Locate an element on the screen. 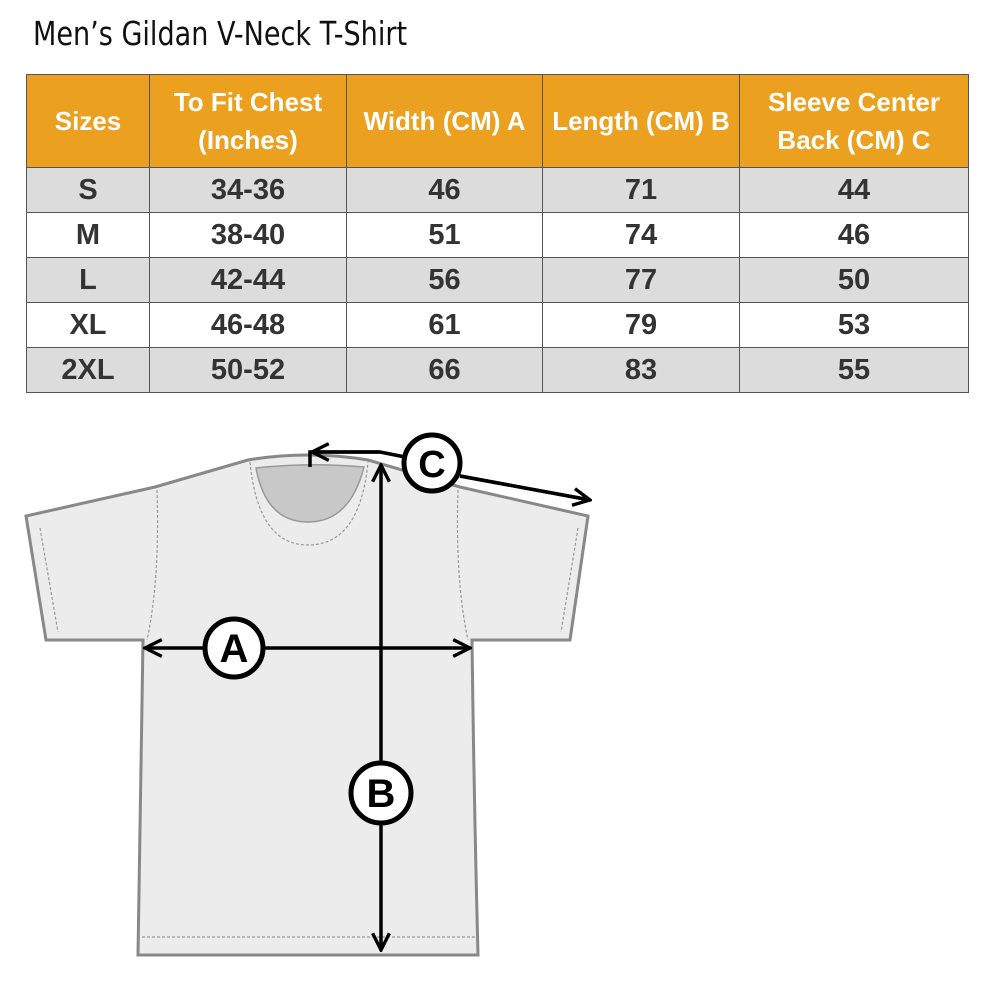 This screenshot has width=1000, height=989. table-row: 2XL 50-52 66 83 55 is located at coordinates (497, 370).